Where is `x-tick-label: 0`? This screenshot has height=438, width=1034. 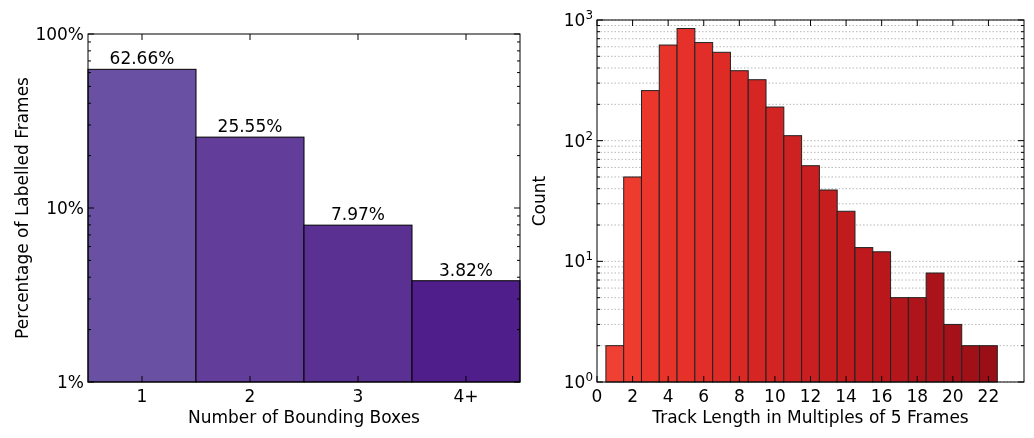 x-tick-label: 0 is located at coordinates (597, 396).